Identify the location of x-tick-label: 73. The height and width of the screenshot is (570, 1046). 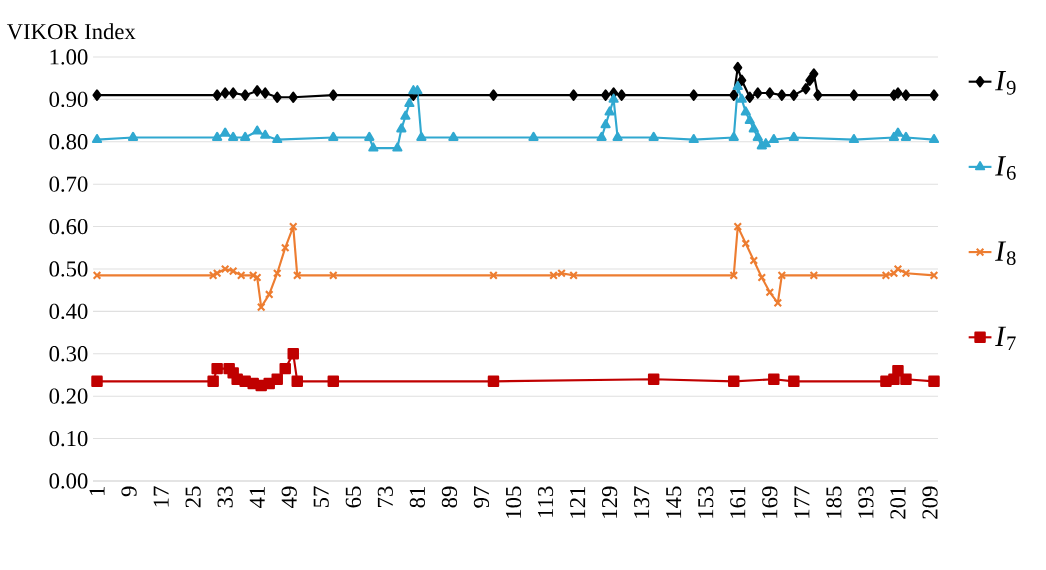
(385, 496).